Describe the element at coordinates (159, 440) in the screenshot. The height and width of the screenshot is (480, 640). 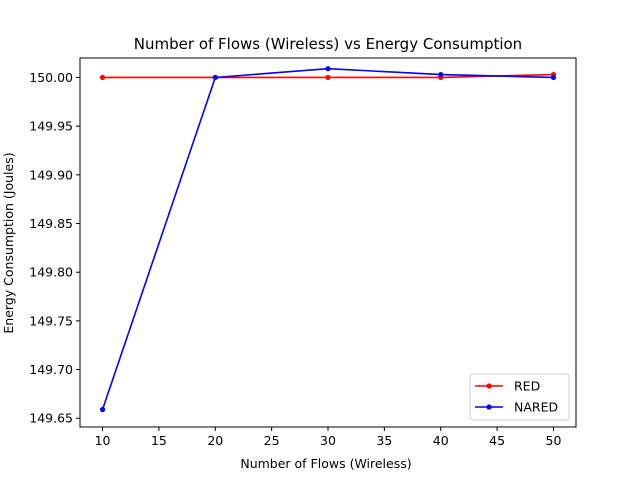
I see `x-tick-label: 15` at that location.